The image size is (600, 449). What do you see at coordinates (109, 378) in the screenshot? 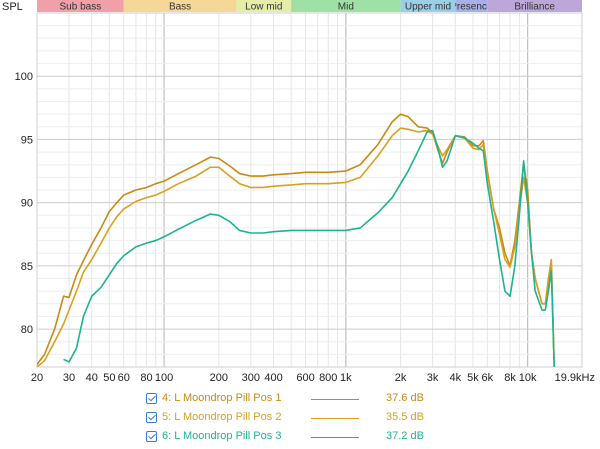
I see `x-tick-label: 50` at bounding box center [109, 378].